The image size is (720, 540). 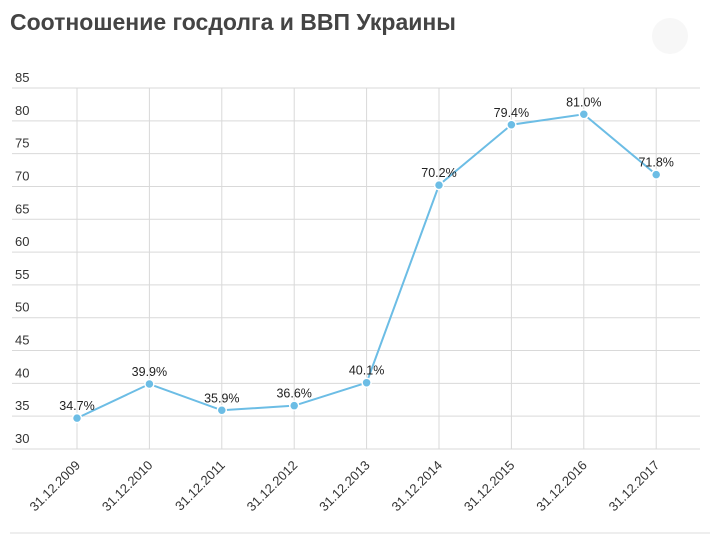 I want to click on y-tick-label: 55, so click(x=22, y=274).